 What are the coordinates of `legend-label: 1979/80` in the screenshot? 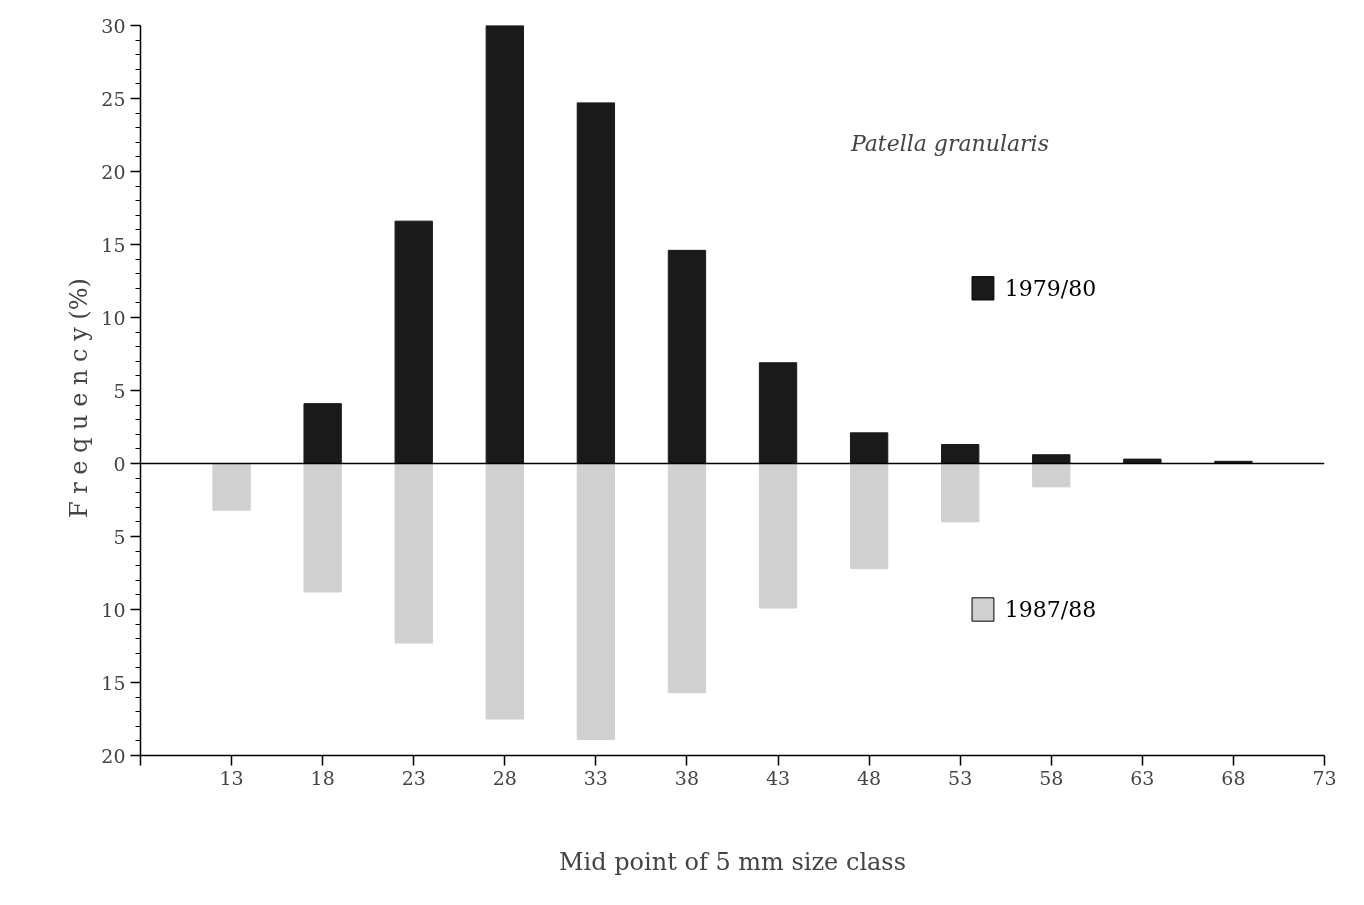 It's located at (1050, 288).